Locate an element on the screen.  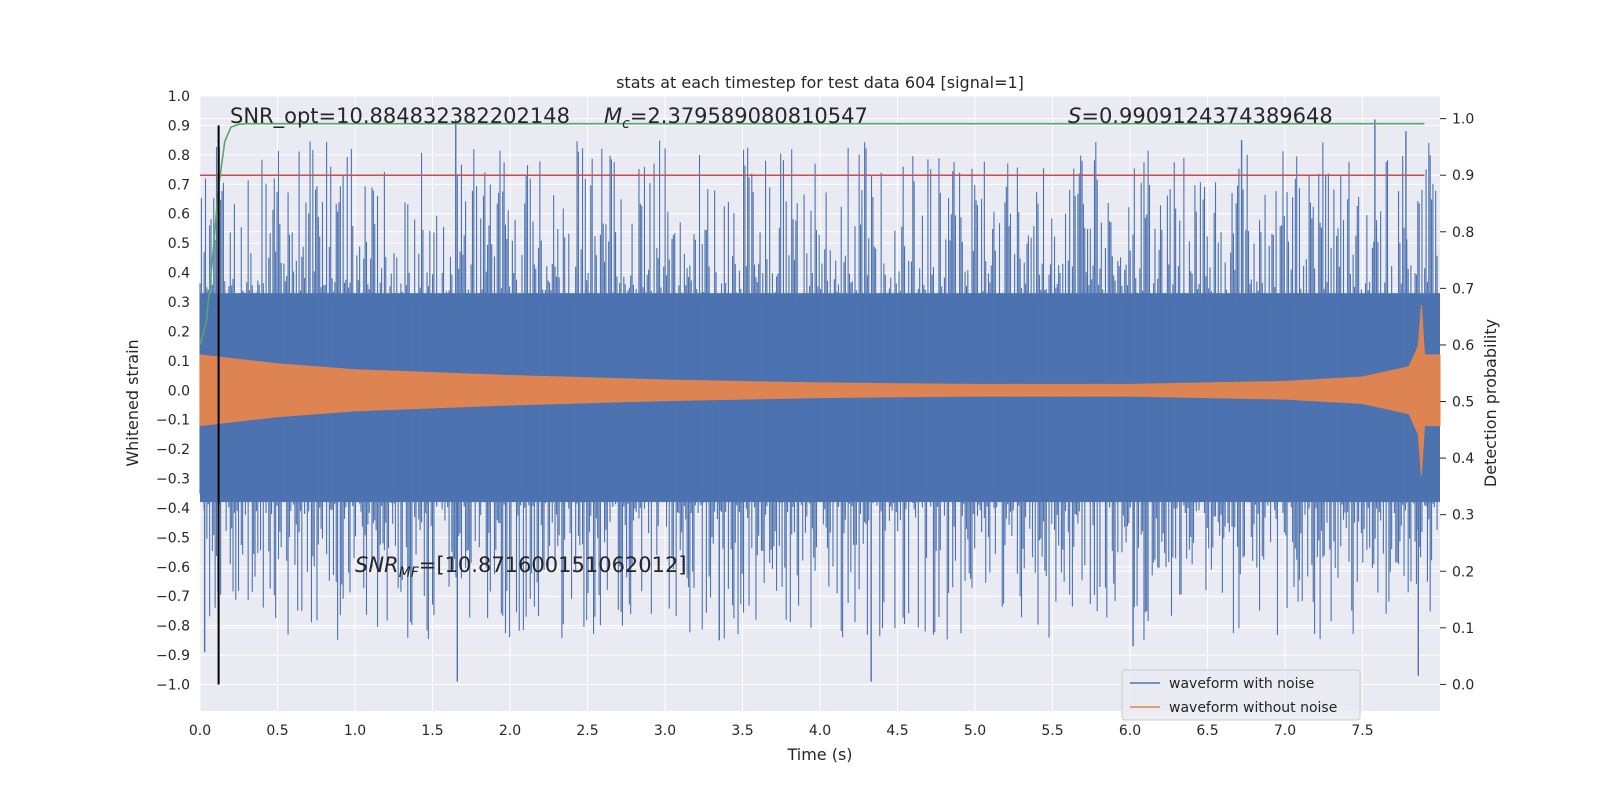
y2-tick-label: 1.0 is located at coordinates (1463, 120).